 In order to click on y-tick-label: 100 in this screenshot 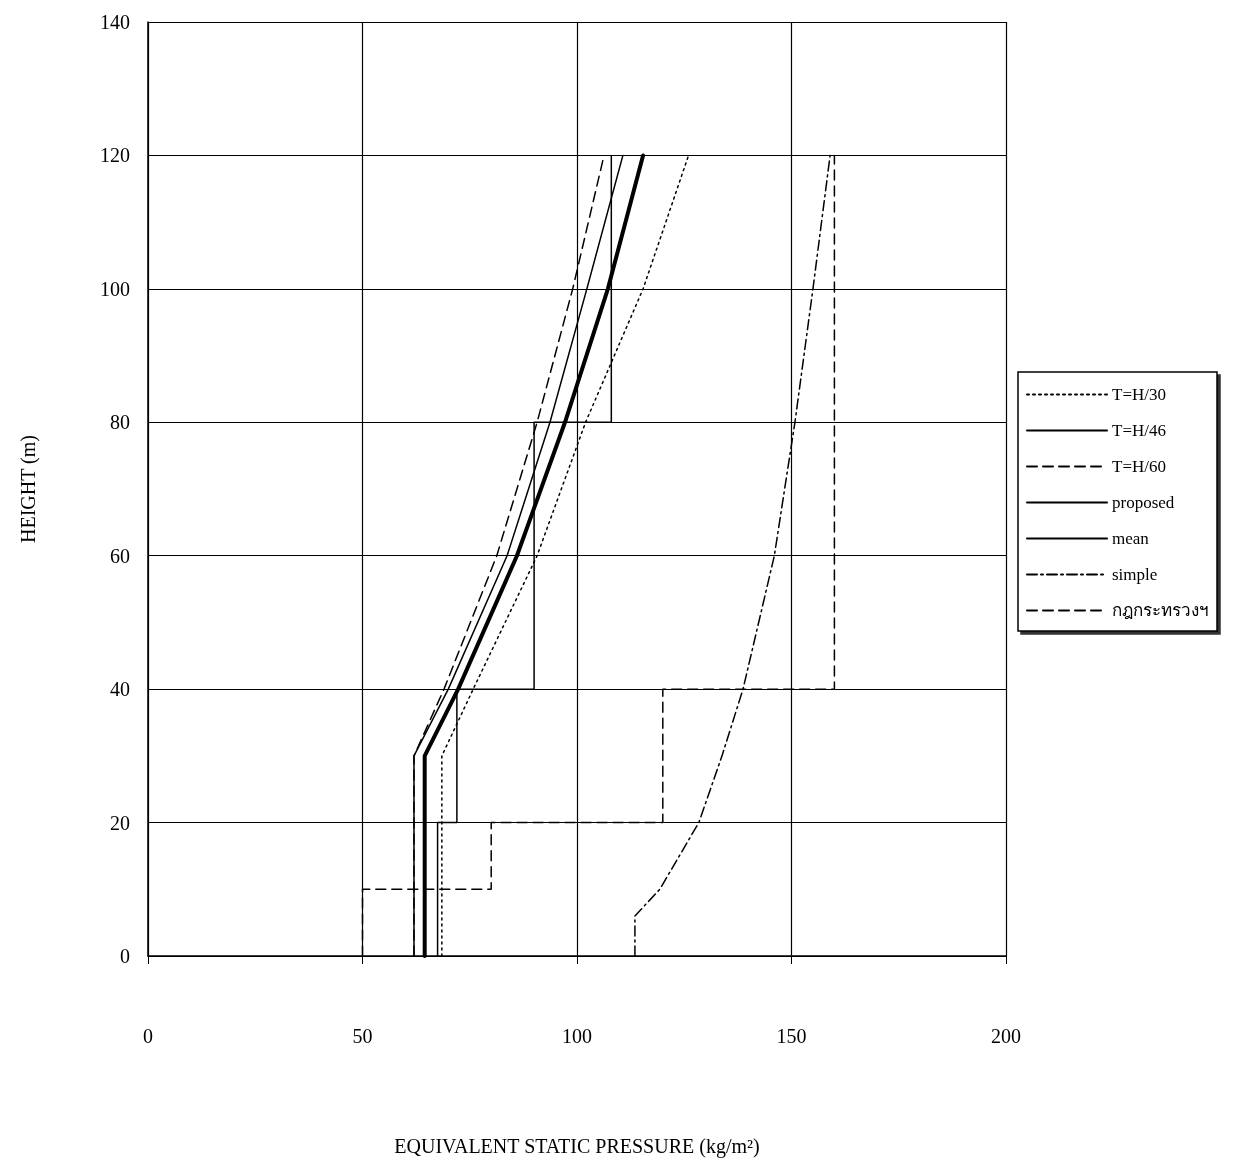, I will do `click(115, 288)`.